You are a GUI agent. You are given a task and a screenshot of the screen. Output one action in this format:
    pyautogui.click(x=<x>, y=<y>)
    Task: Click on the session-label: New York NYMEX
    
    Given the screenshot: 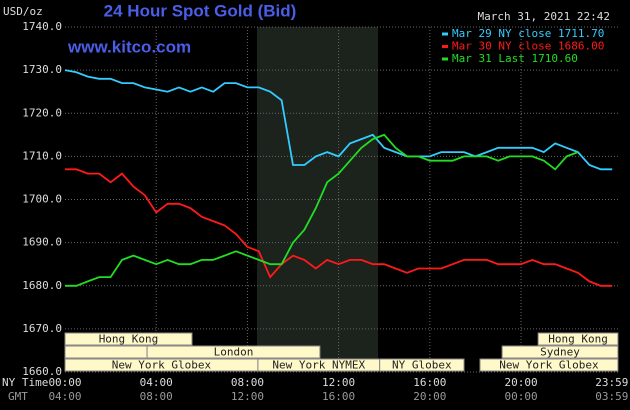 What is the action you would take?
    pyautogui.click(x=318, y=365)
    